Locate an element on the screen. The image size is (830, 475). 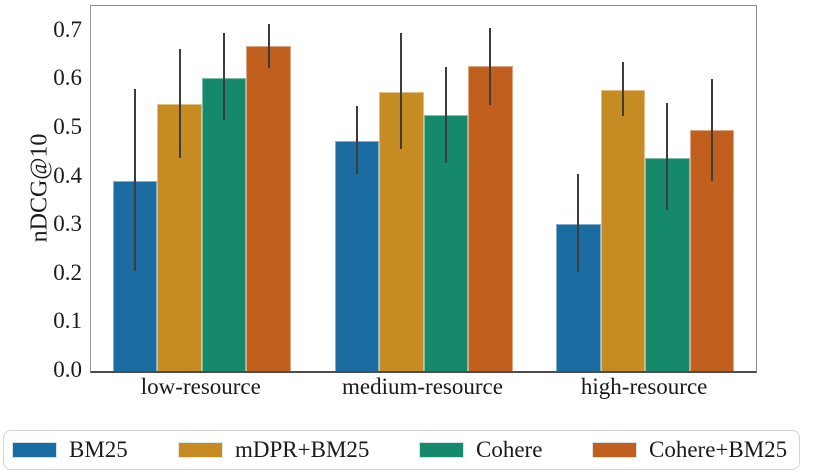
x-tick-label-medium-resource: medium-resource is located at coordinates (422, 386).